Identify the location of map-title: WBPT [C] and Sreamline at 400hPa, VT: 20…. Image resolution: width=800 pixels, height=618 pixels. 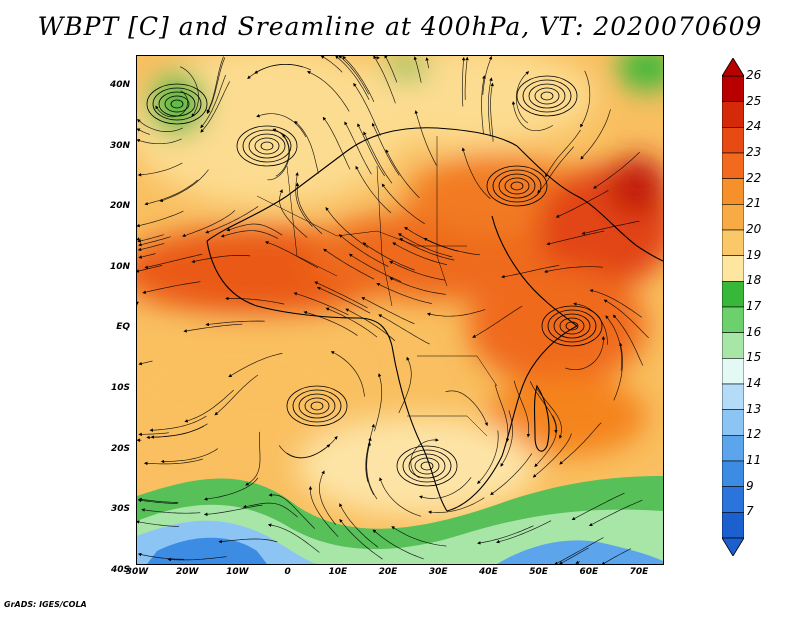
(400, 26).